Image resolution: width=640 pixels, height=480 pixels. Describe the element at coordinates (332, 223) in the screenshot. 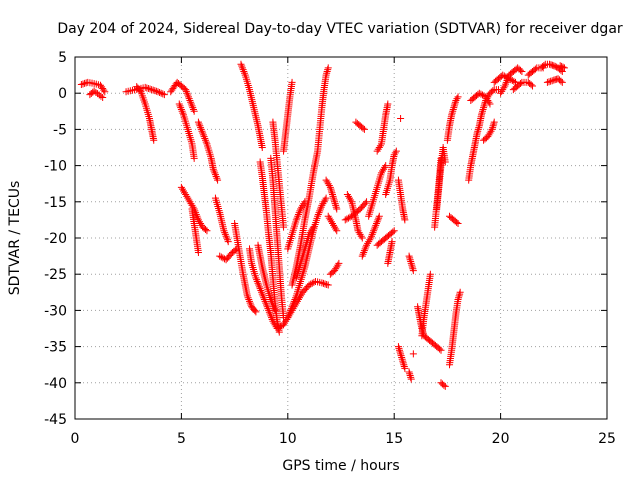

I see `series-arc26` at that location.